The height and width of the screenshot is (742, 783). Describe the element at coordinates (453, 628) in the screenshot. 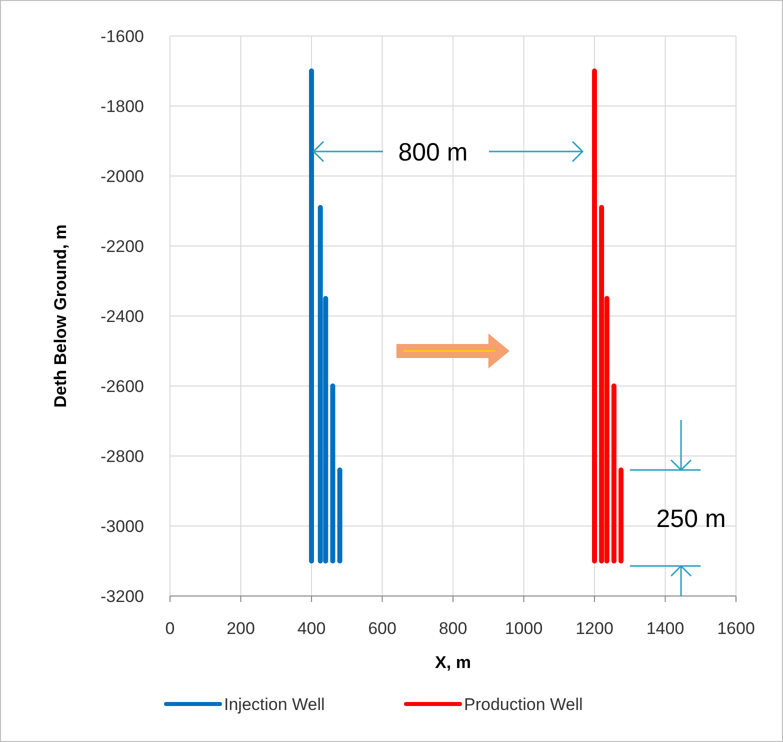

I see `x-tick-label: 800` at that location.